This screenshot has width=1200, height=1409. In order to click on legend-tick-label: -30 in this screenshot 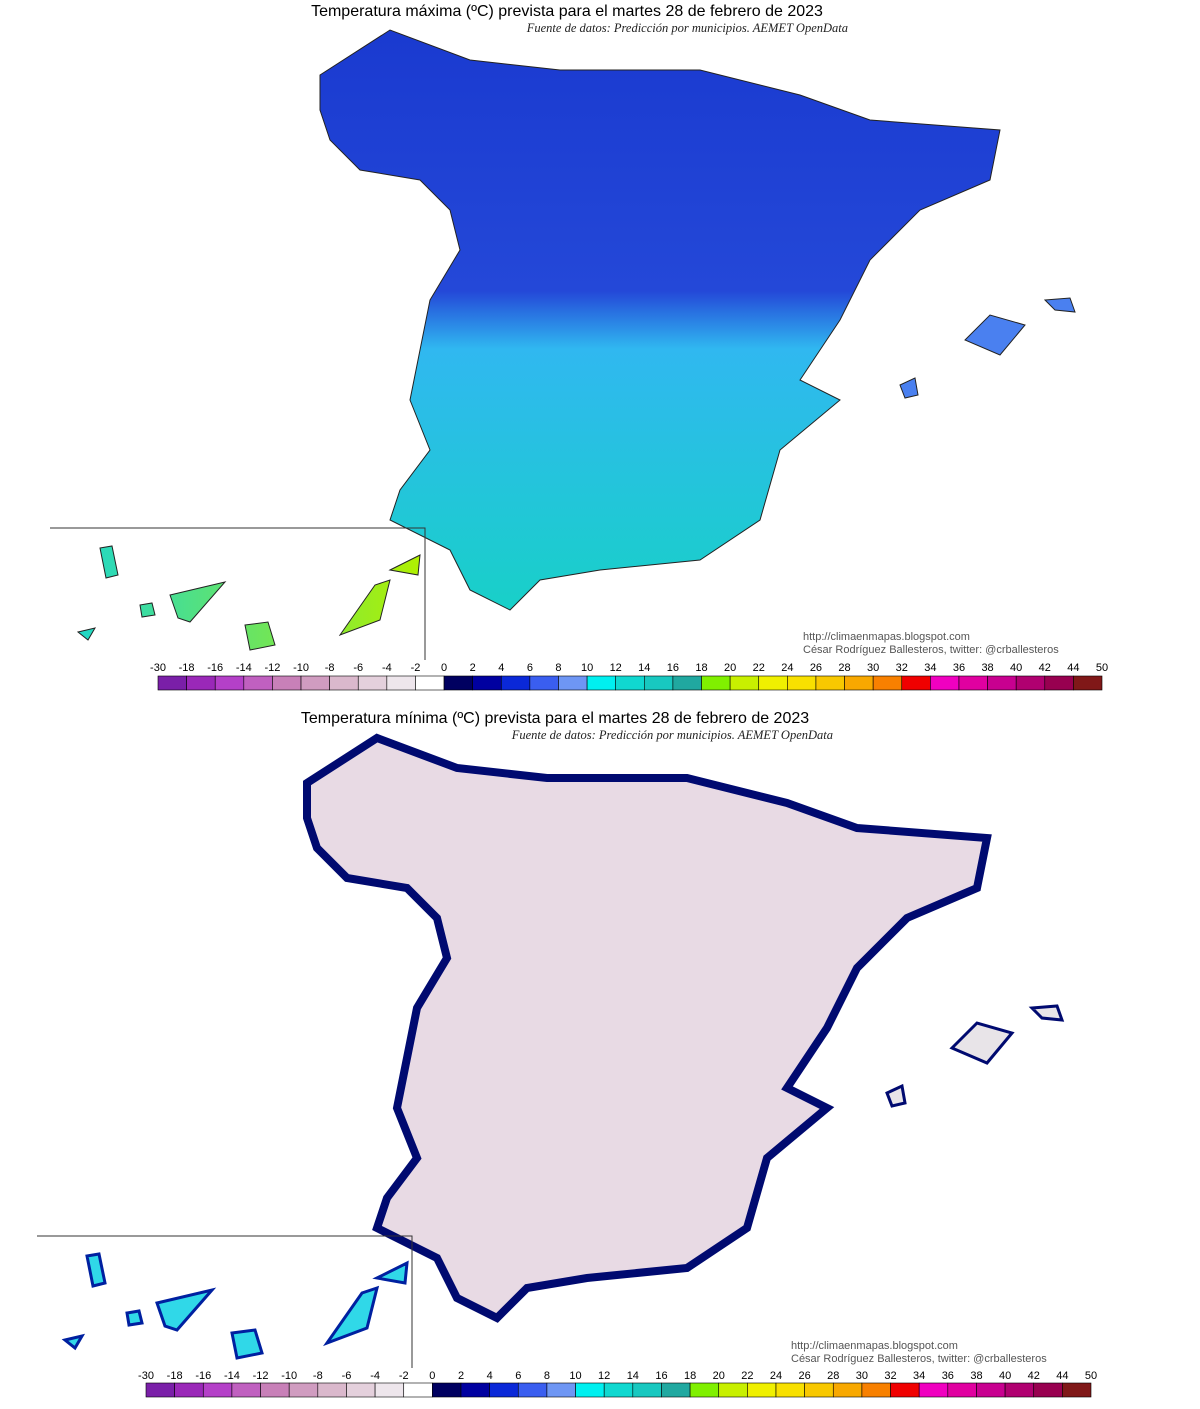, I will do `click(146, 1376)`.